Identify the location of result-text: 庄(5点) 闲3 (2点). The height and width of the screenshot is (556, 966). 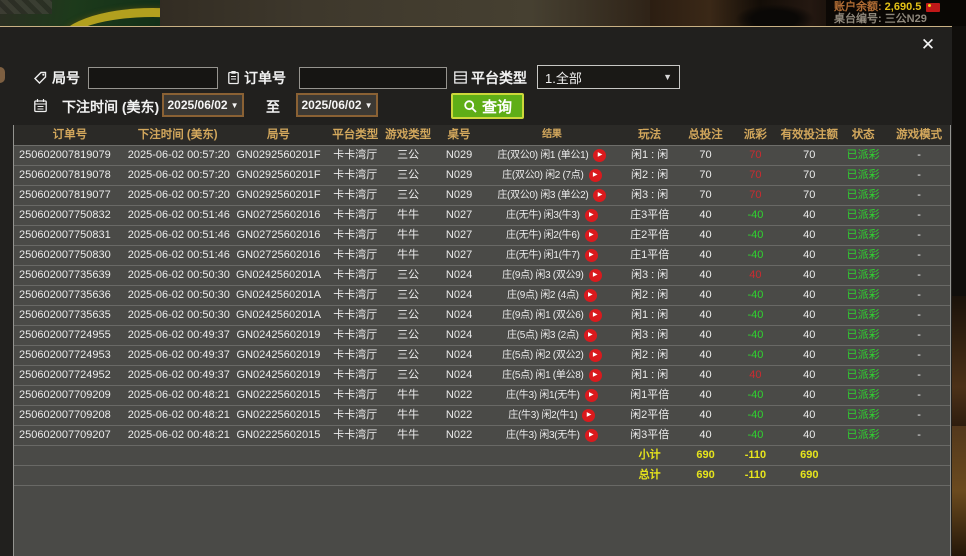
(543, 335).